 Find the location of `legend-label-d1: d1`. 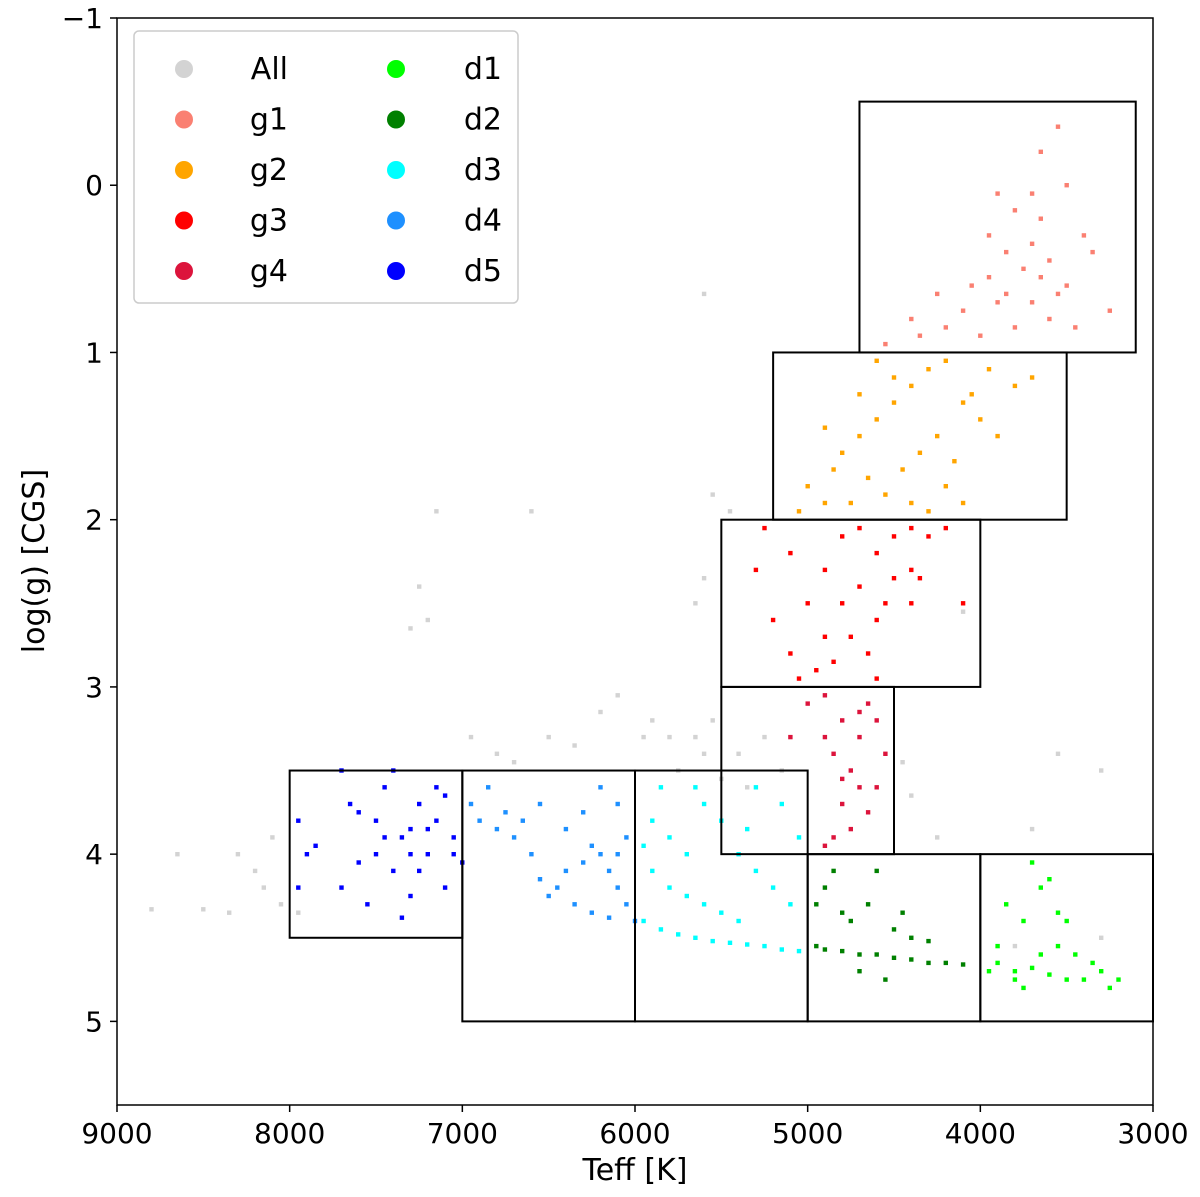

legend-label-d1: d1 is located at coordinates (483, 69).